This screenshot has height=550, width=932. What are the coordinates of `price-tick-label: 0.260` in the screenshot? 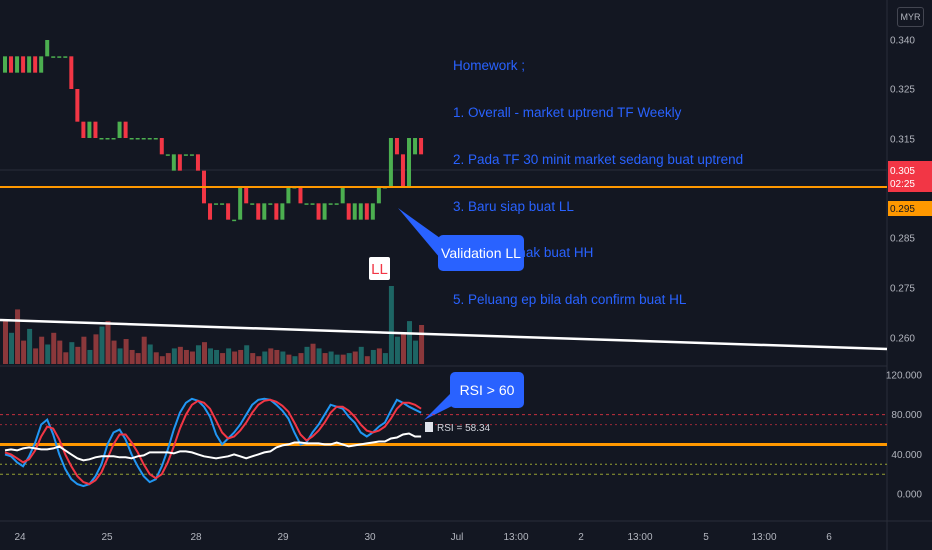 It's located at (902, 339).